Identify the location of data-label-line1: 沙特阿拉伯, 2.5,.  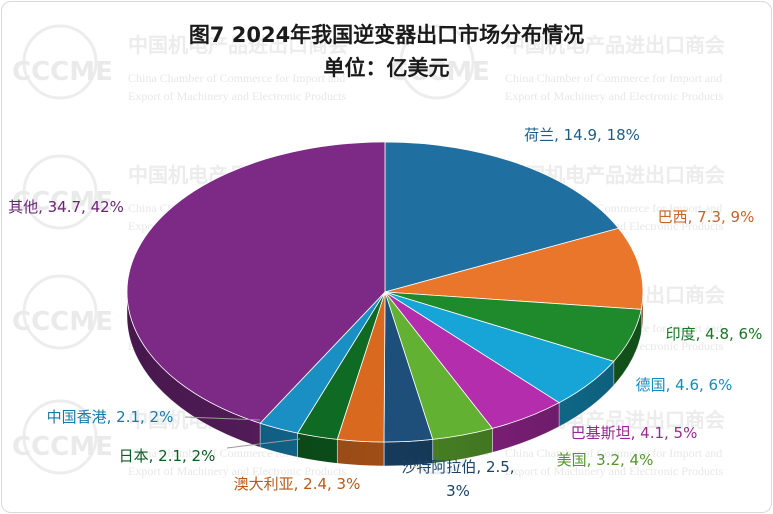
(457, 467).